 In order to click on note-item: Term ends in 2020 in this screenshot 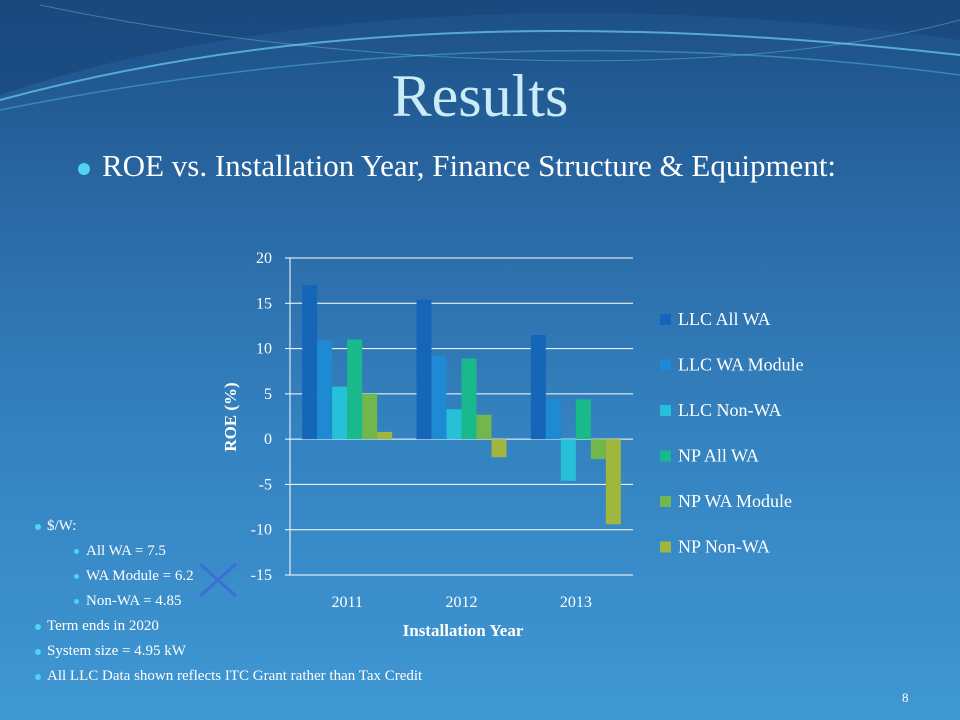, I will do `click(97, 626)`.